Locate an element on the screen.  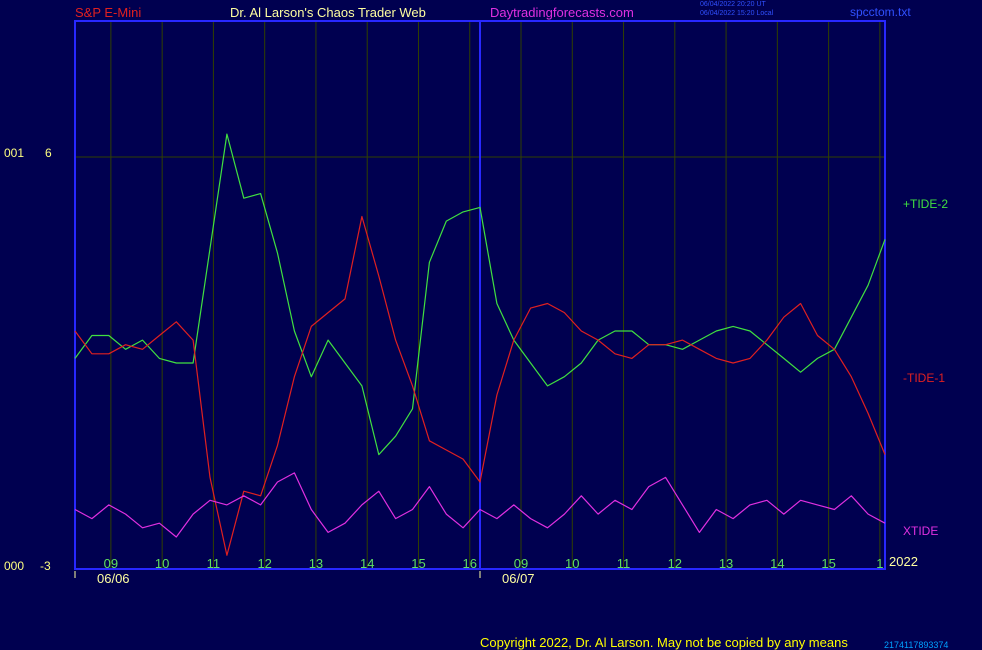
legend-tide1: -TIDE-1 is located at coordinates (924, 378).